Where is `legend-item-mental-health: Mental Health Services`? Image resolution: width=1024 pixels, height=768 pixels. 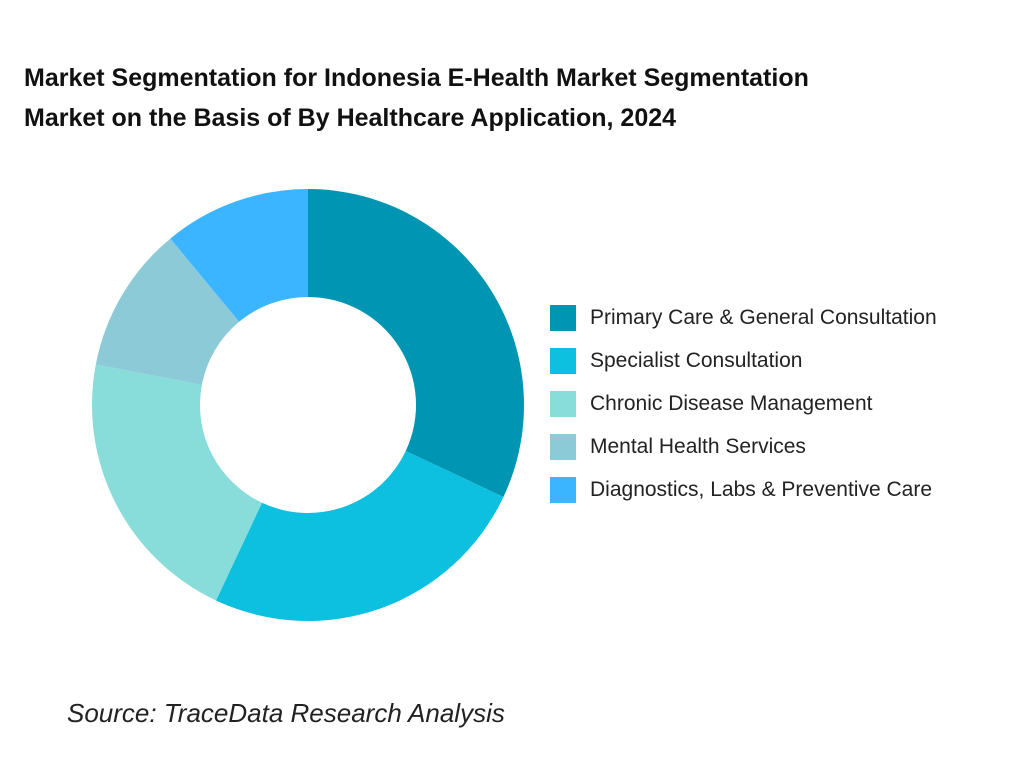 legend-item-mental-health: Mental Health Services is located at coordinates (743, 446).